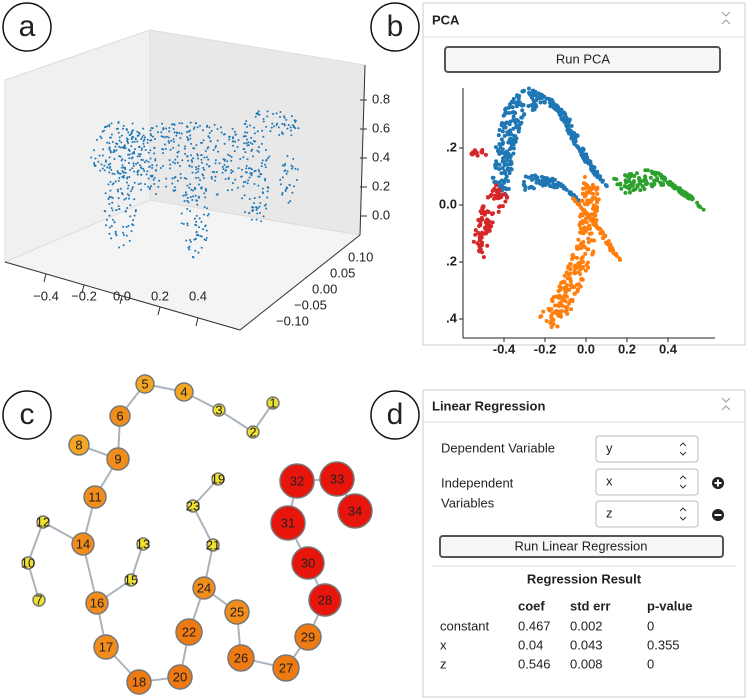  Describe the element at coordinates (84, 295) in the screenshot. I see `x-tick-label: −0.2` at that location.